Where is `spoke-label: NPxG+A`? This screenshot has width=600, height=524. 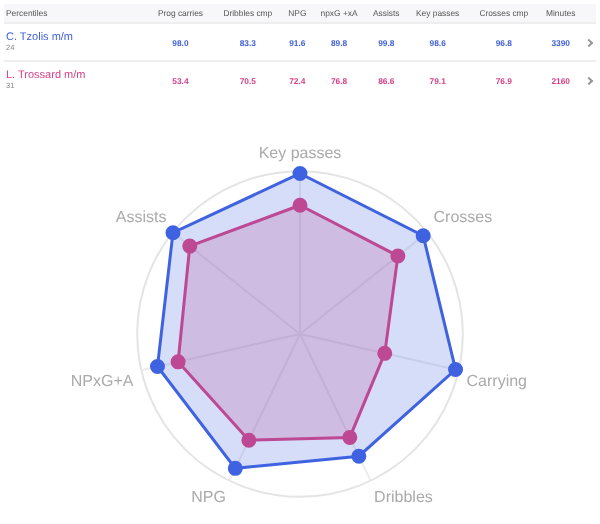 spoke-label: NPxG+A is located at coordinates (102, 381).